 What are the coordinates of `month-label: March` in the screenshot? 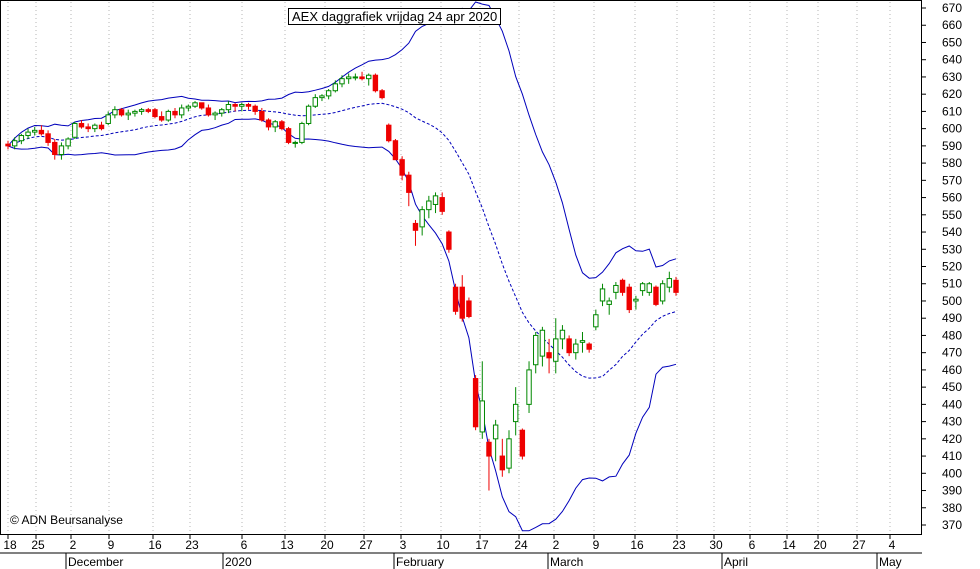 It's located at (566, 562).